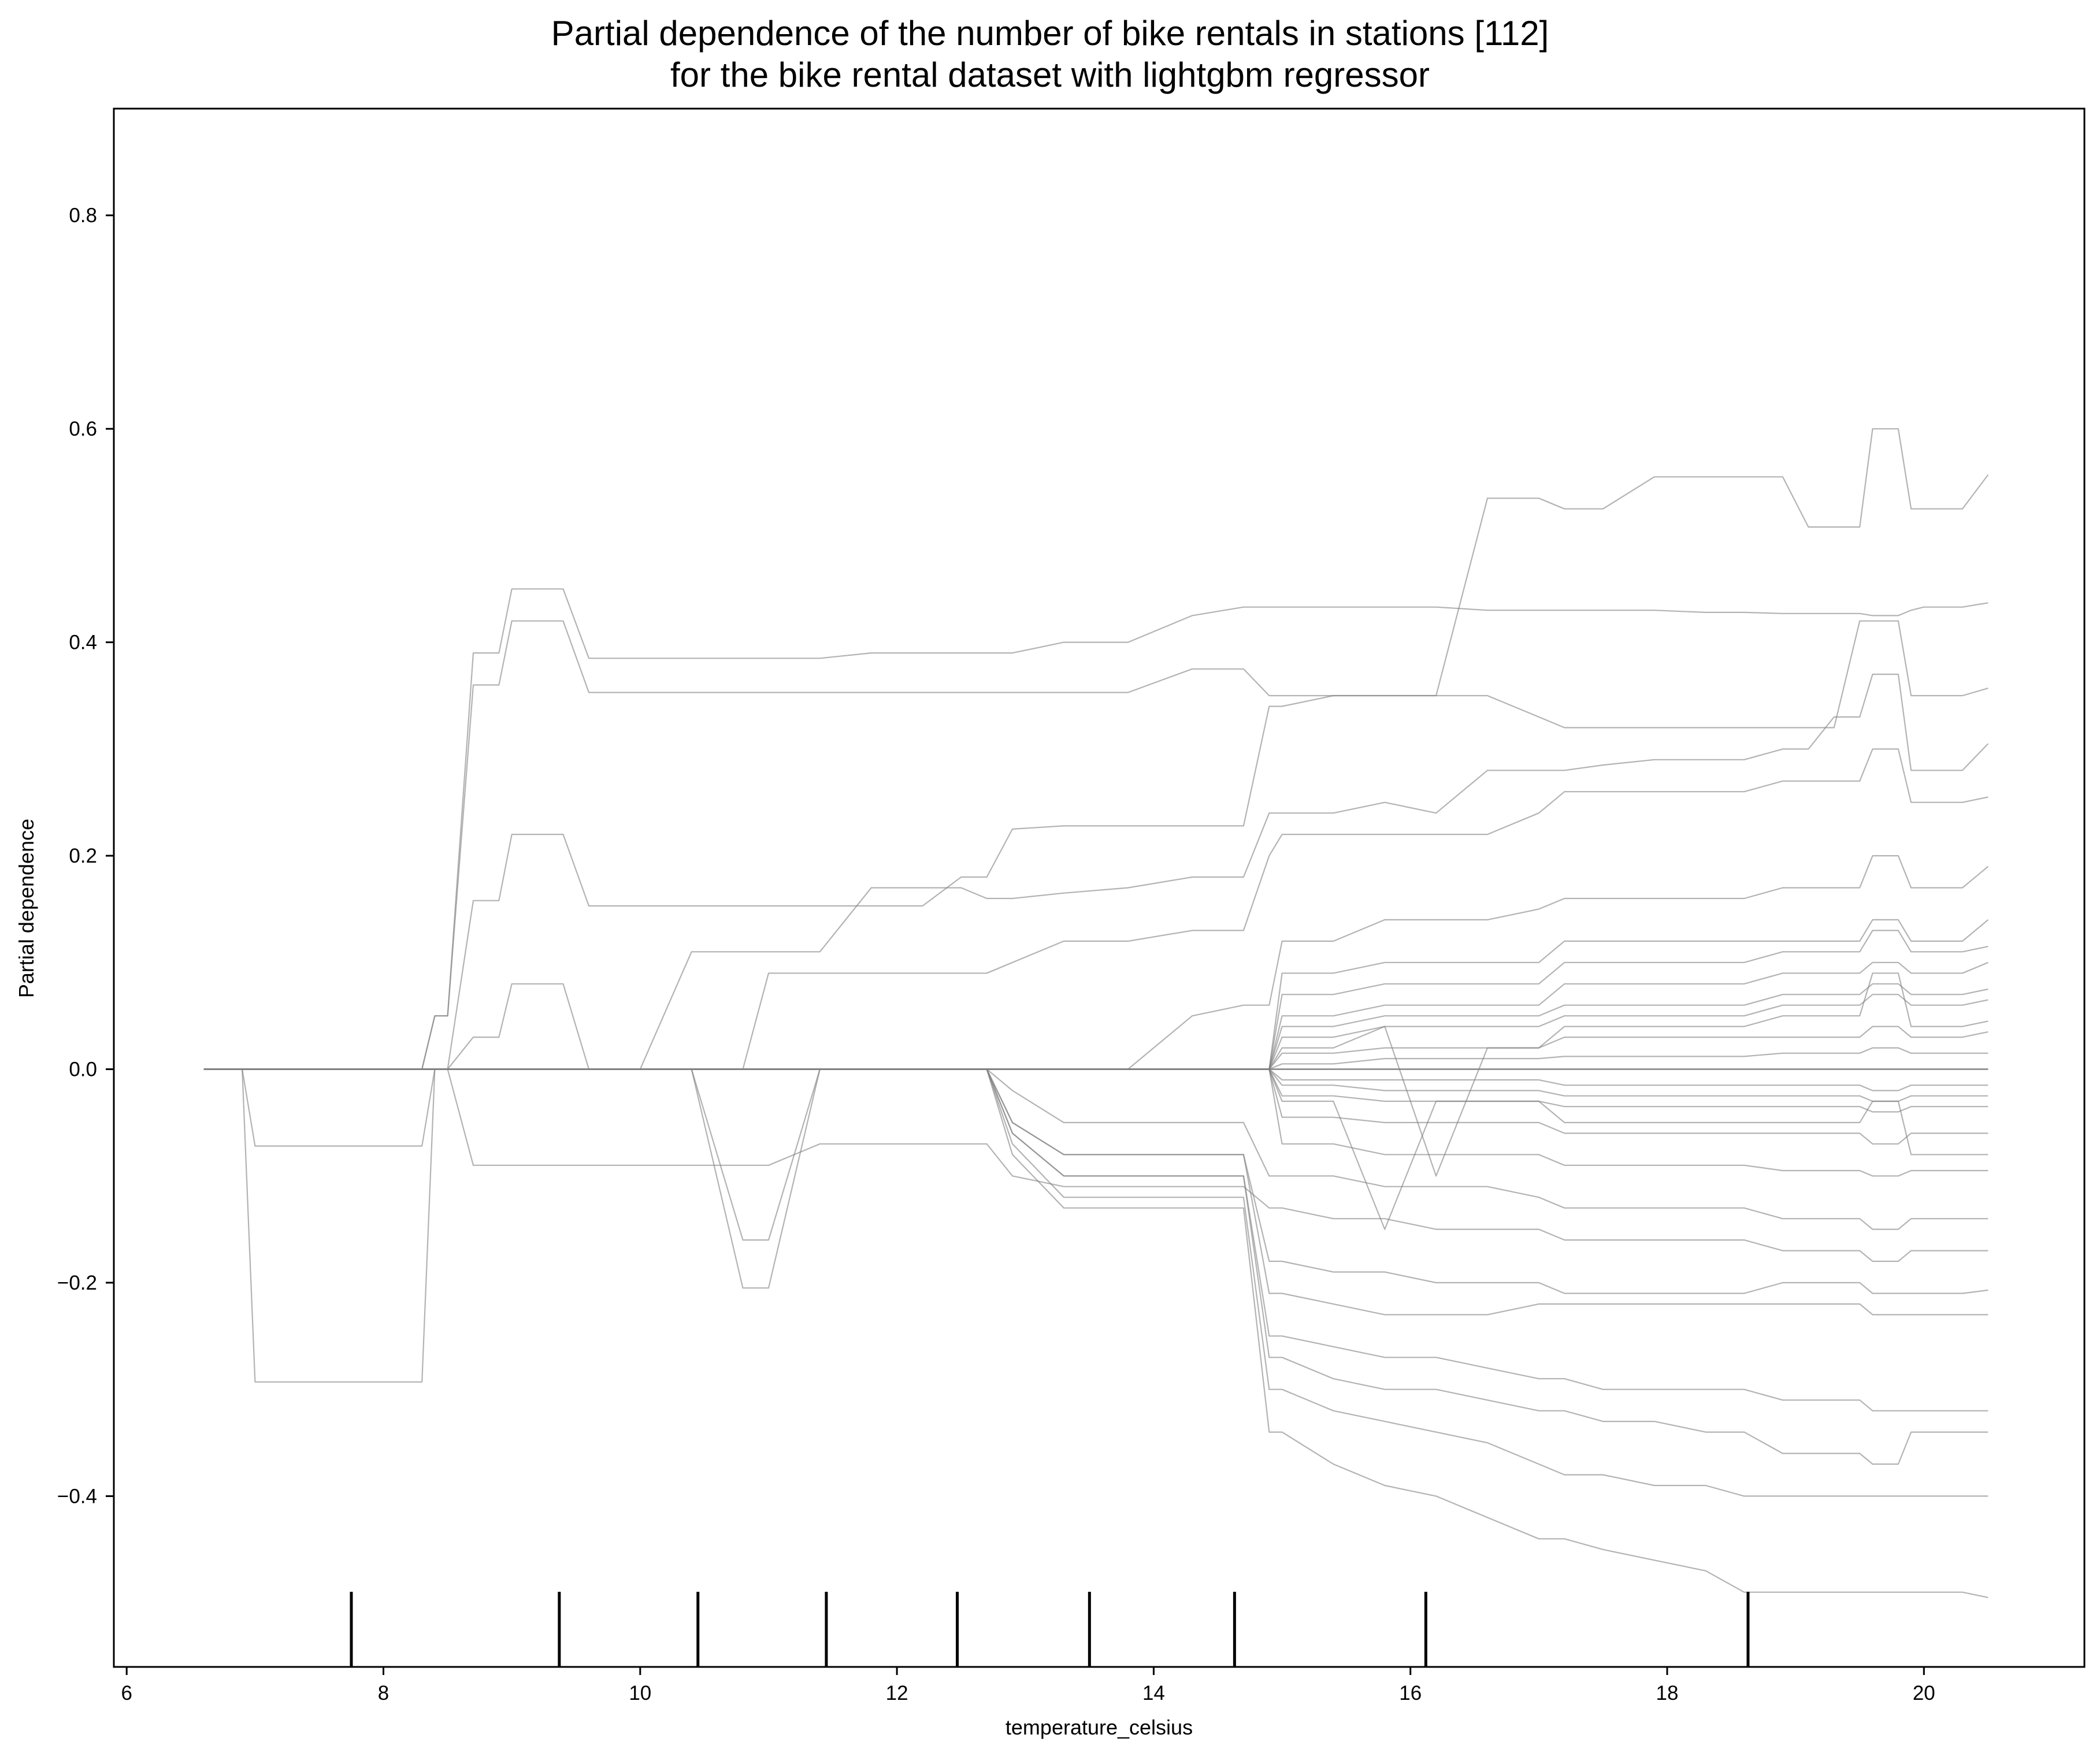 This screenshot has height=1753, width=2100. I want to click on y-tick-label: 0.8, so click(83, 216).